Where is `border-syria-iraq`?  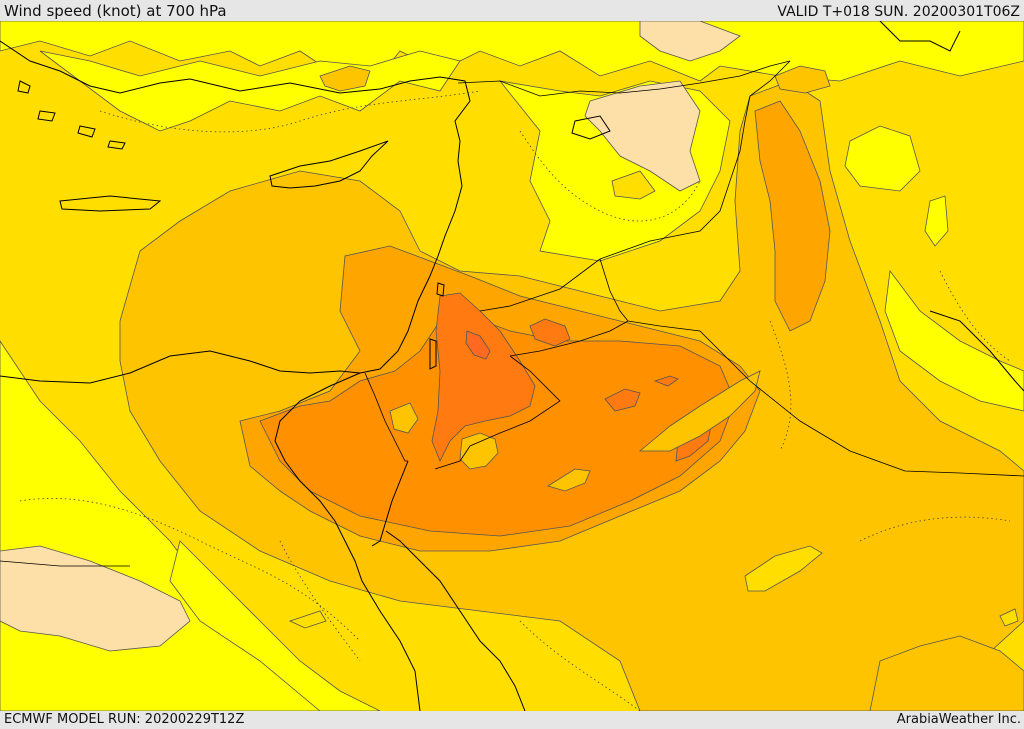 border-syria-iraq is located at coordinates (614, 290).